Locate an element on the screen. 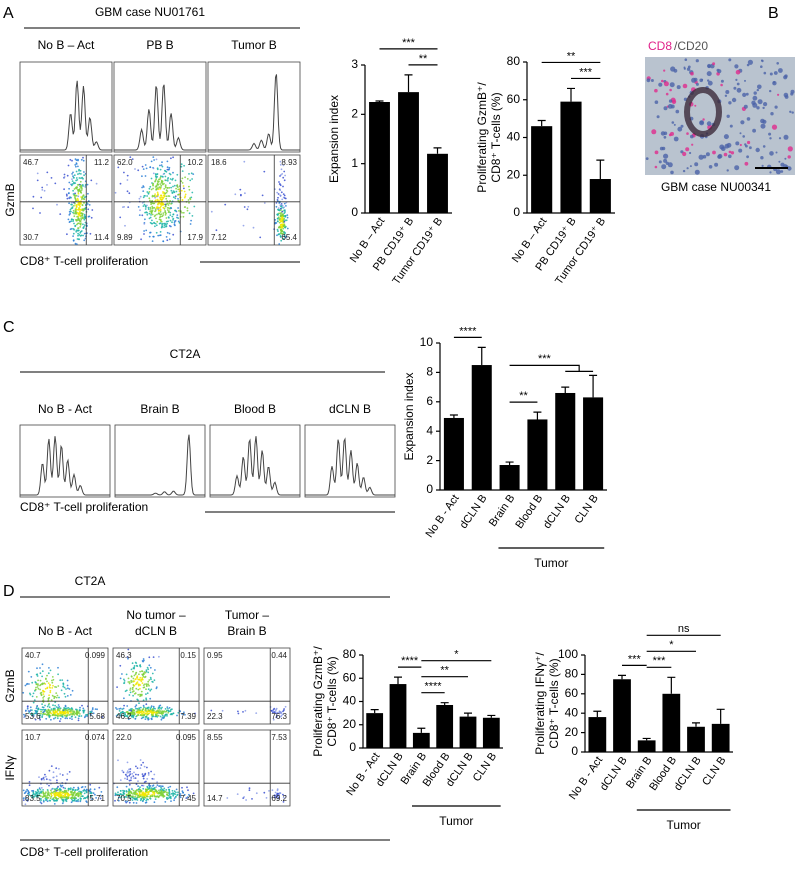 This screenshot has width=800, height=875. dot-plot-frame is located at coordinates (66, 200).